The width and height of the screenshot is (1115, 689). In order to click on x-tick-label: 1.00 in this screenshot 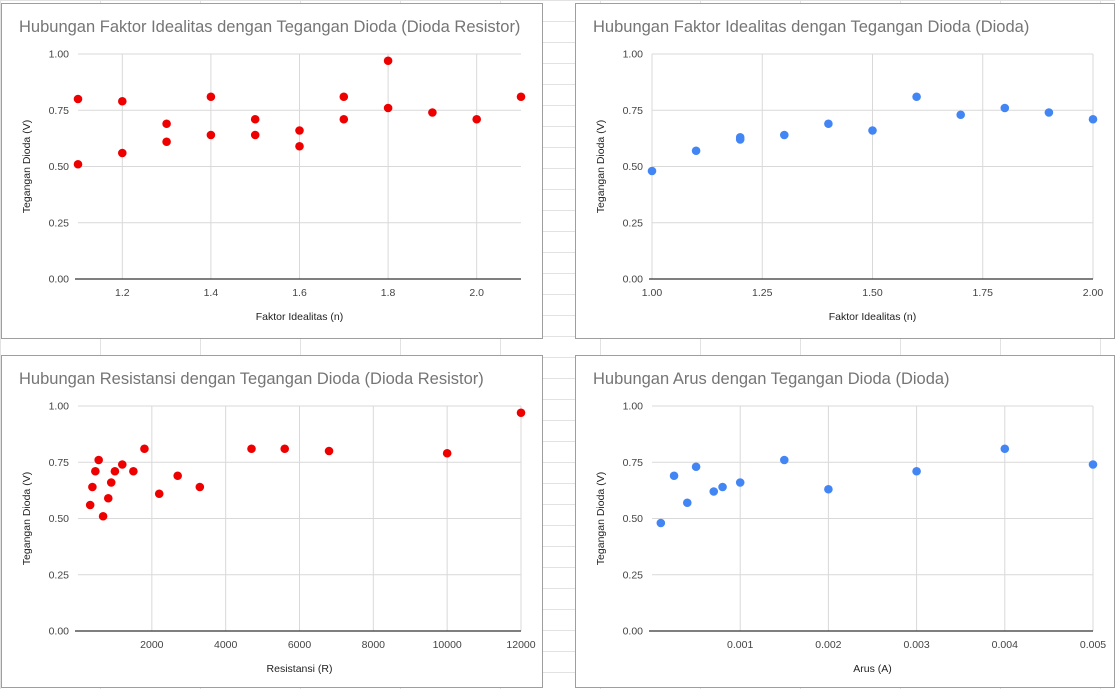, I will do `click(652, 293)`.